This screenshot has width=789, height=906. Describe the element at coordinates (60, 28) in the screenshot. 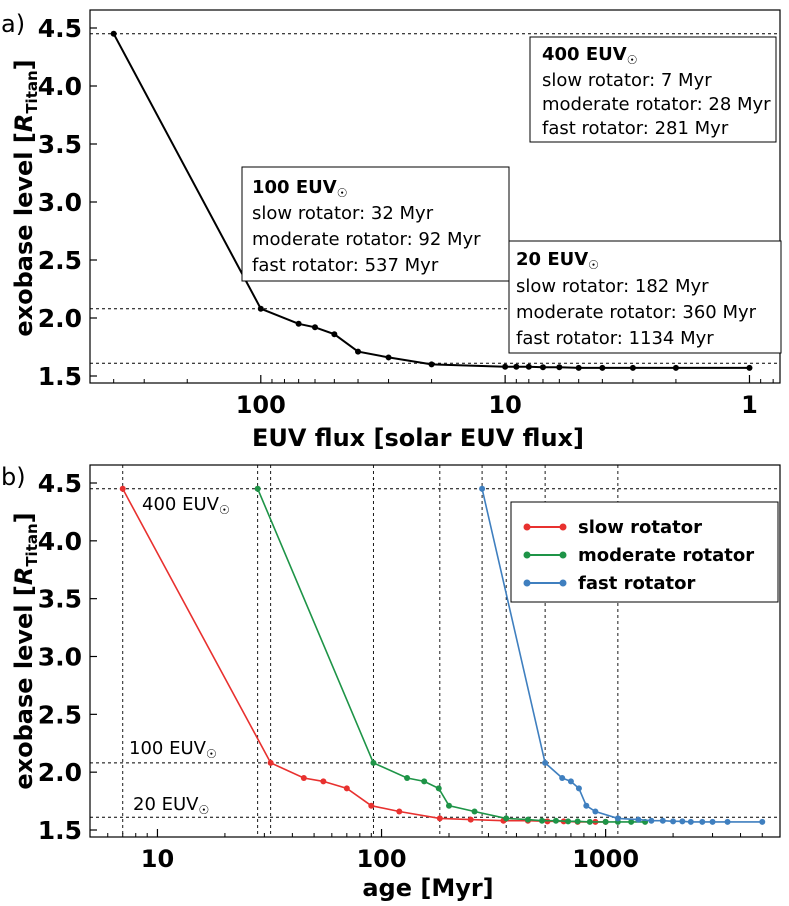

I see `panel-a-y-tick-label: 4.5` at that location.